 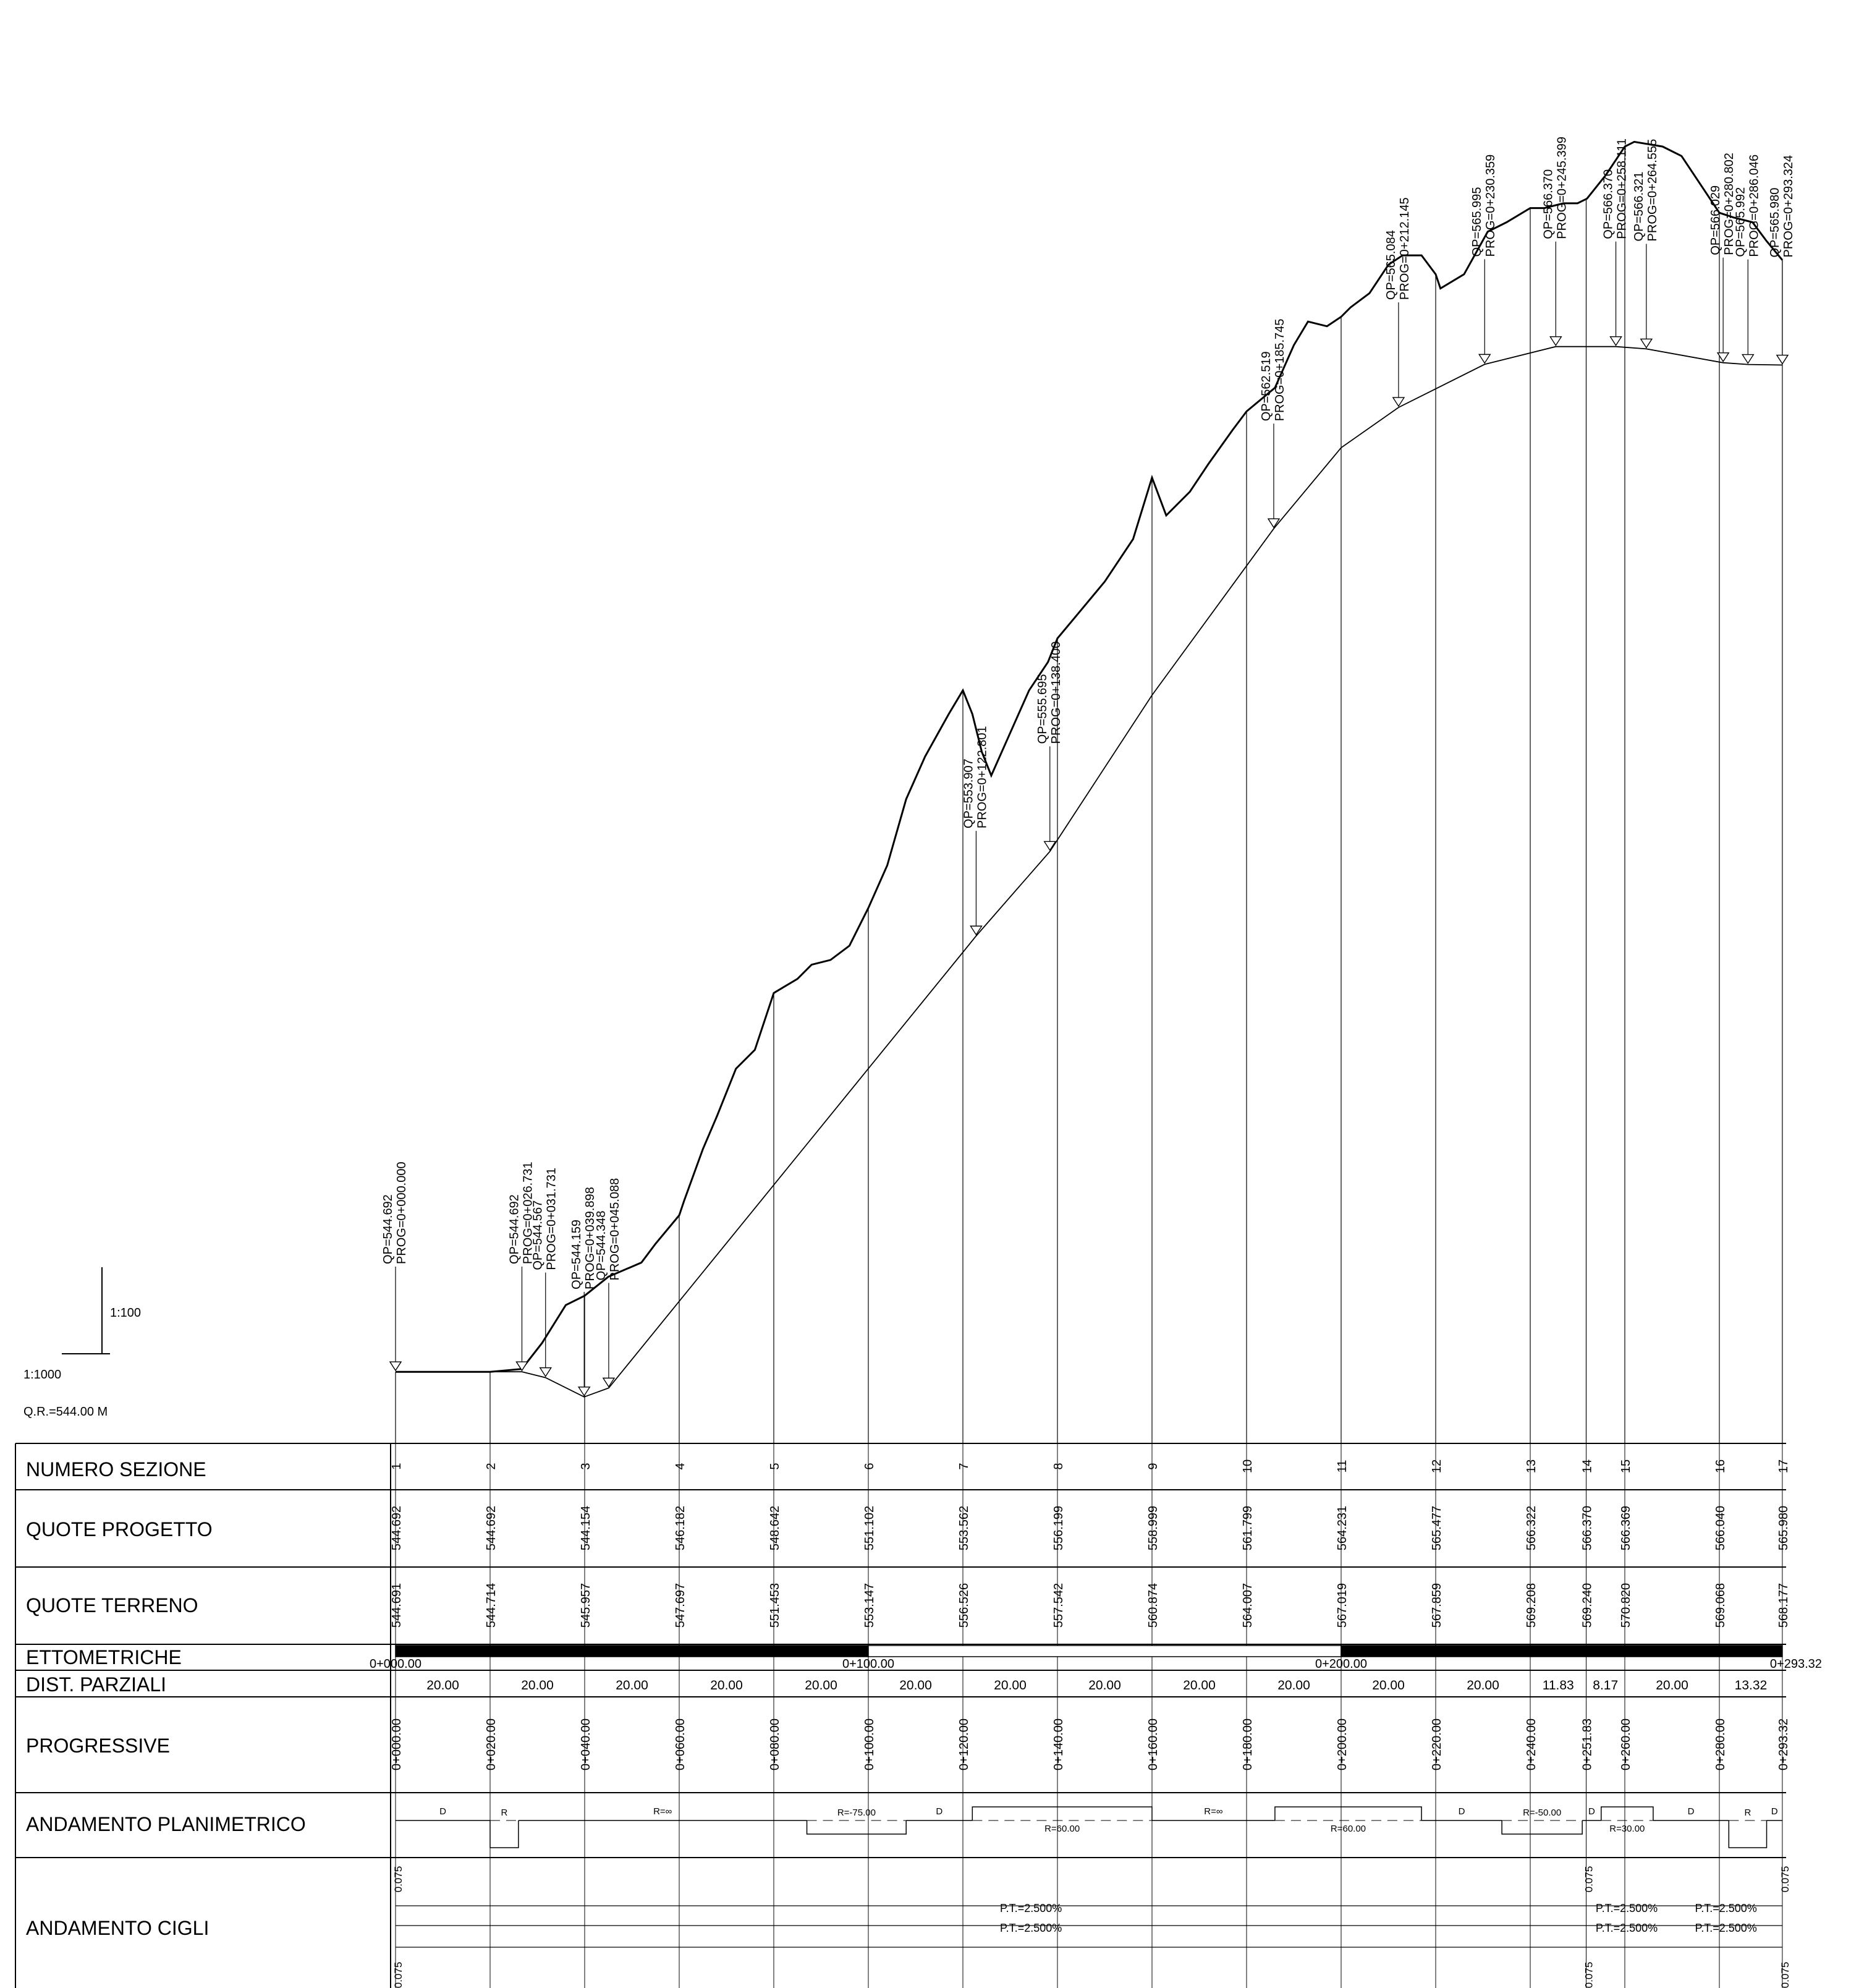 What do you see at coordinates (65, 1412) in the screenshot?
I see `reference-level-label: Q.R.=544.00 M` at bounding box center [65, 1412].